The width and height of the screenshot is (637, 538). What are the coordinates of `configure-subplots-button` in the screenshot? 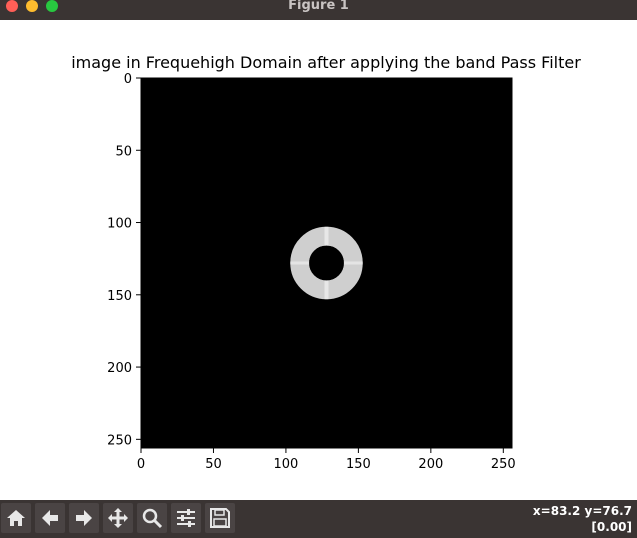 It's located at (186, 518).